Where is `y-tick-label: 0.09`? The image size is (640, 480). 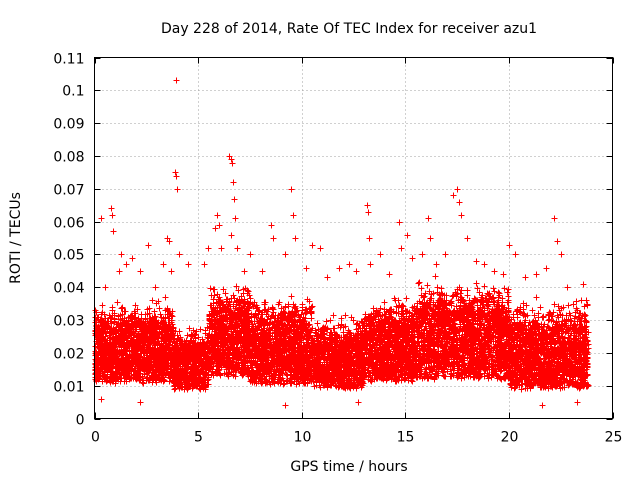 y-tick-label: 0.09 is located at coordinates (68, 125).